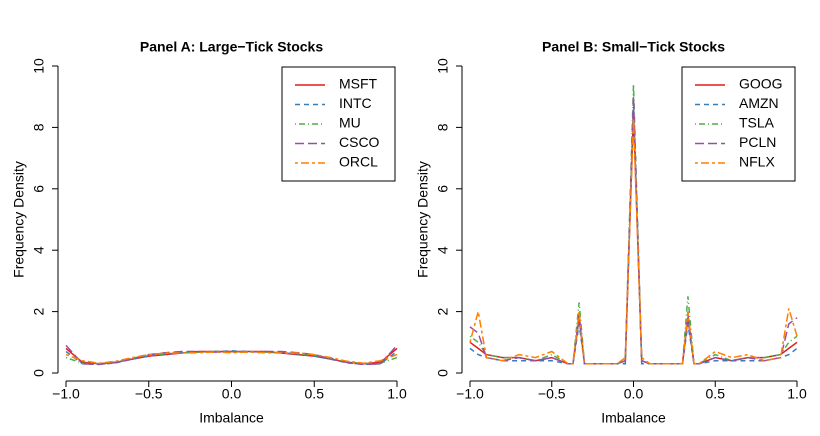 This screenshot has height=436, width=820. What do you see at coordinates (761, 84) in the screenshot?
I see `legend-label: GOOG` at bounding box center [761, 84].